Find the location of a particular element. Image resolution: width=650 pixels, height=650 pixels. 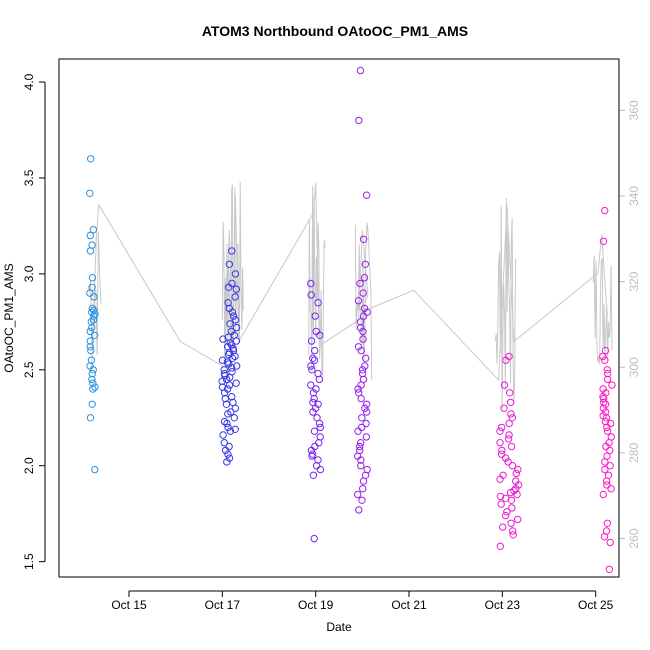

y2-tick-label: 360 is located at coordinates (634, 110).